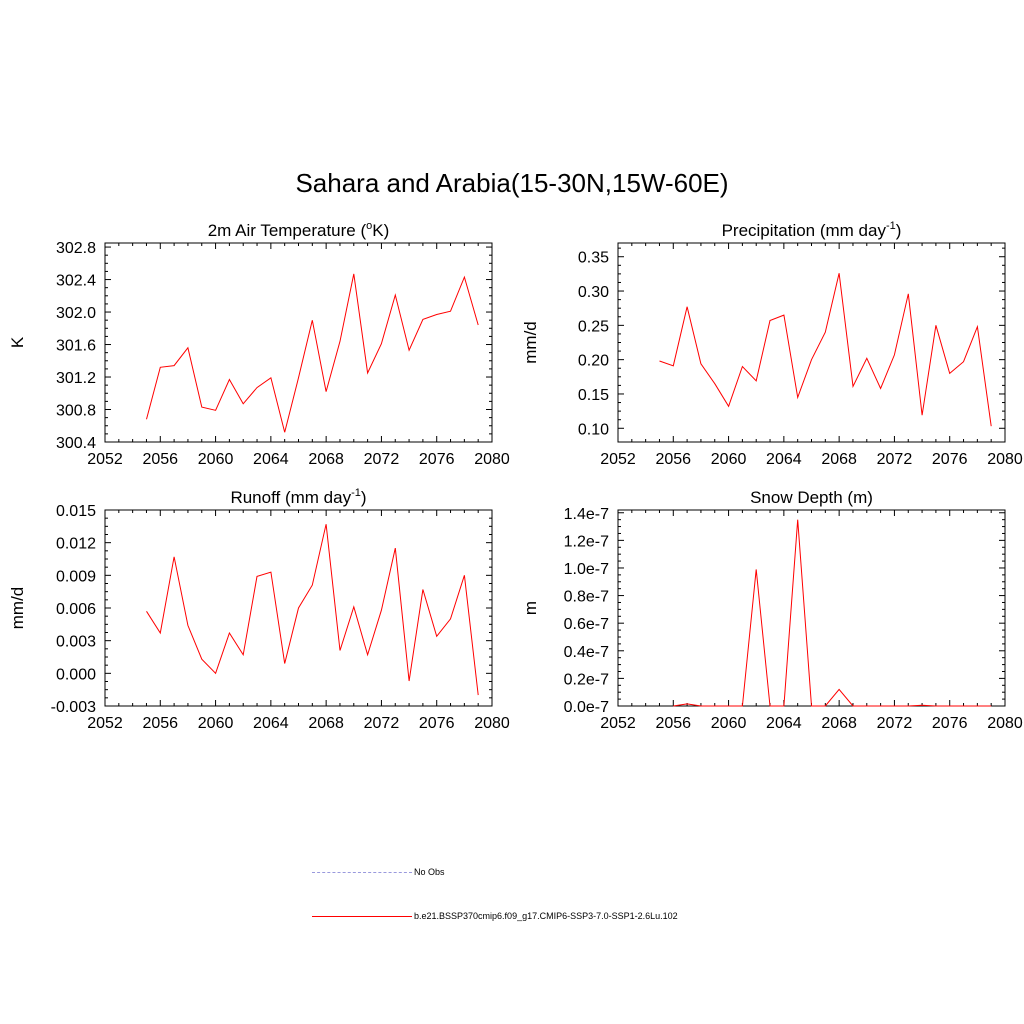 This screenshot has height=1024, width=1024. I want to click on y-tick-label: 0.012, so click(76, 544).